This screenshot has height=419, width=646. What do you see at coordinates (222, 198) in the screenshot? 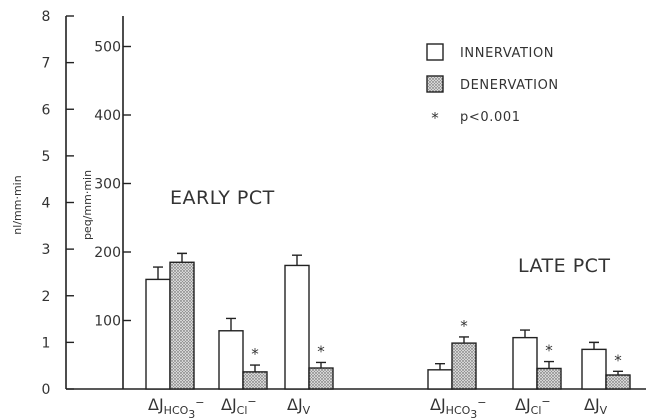
I see `group-label: EARLY PCT` at bounding box center [222, 198].